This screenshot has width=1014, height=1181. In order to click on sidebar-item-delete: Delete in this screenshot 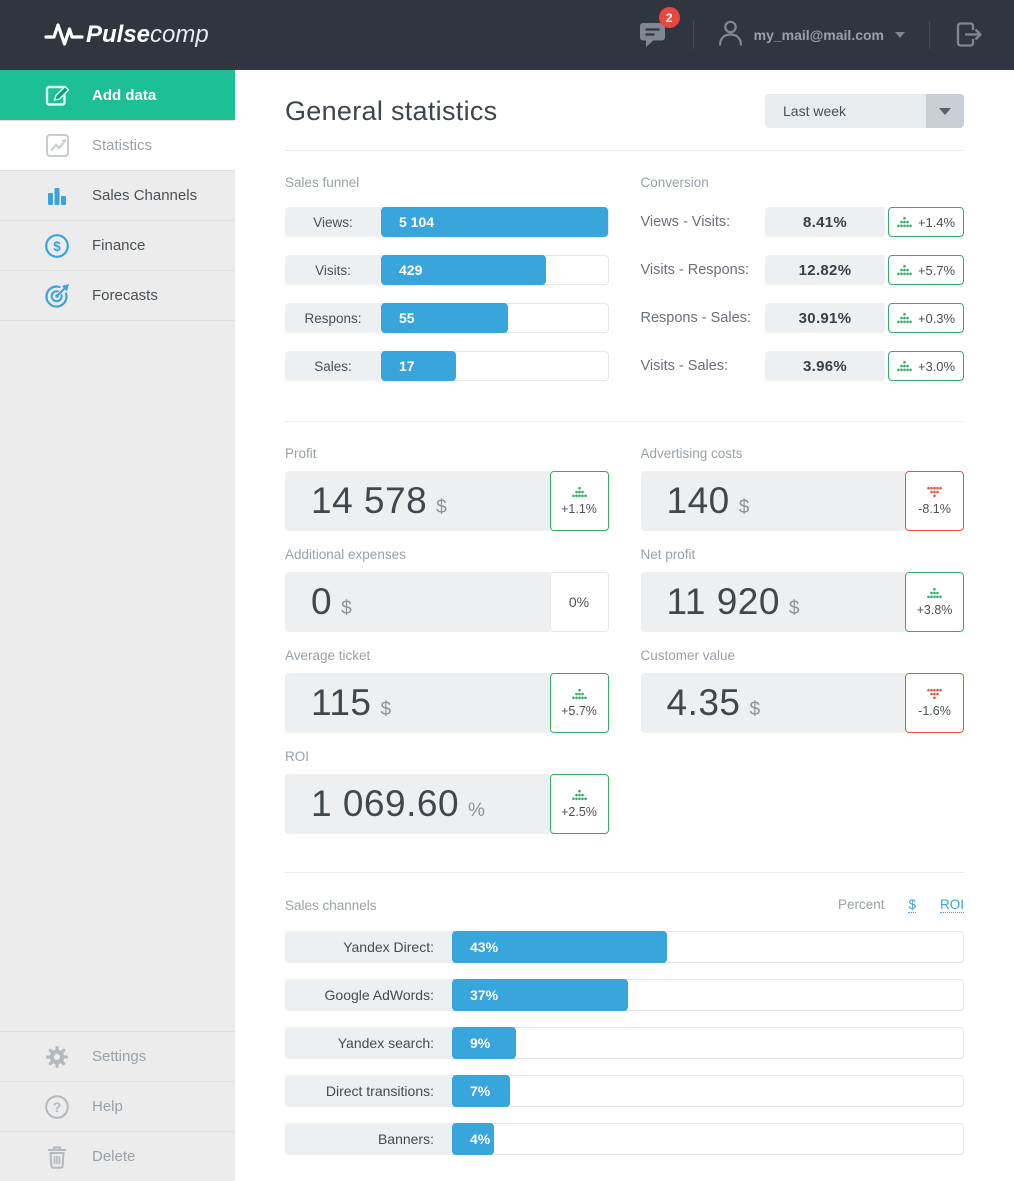, I will do `click(117, 1156)`.